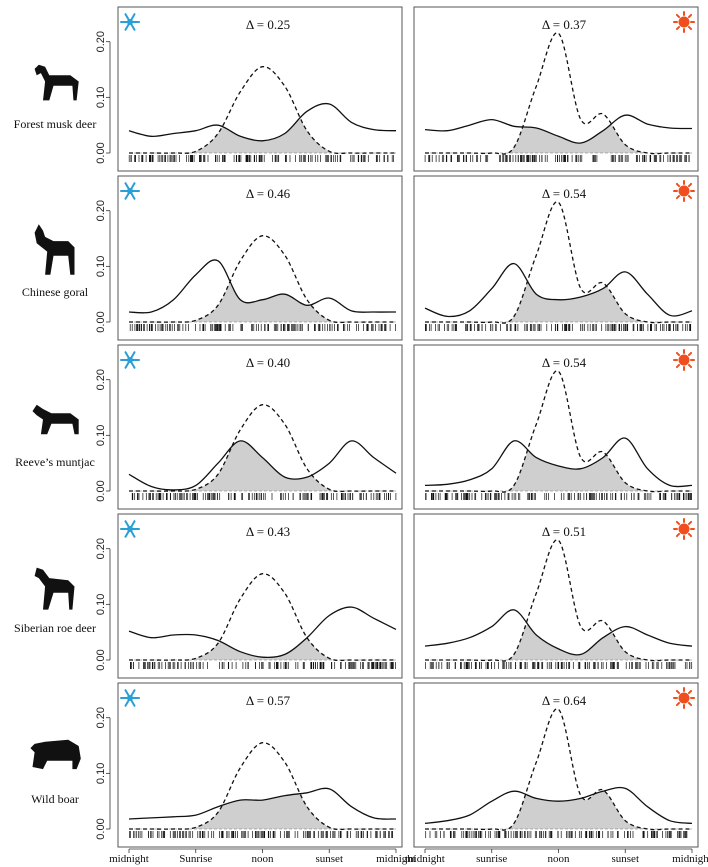  I want to click on panel-4-1: Δ = 0.64, so click(556, 765).